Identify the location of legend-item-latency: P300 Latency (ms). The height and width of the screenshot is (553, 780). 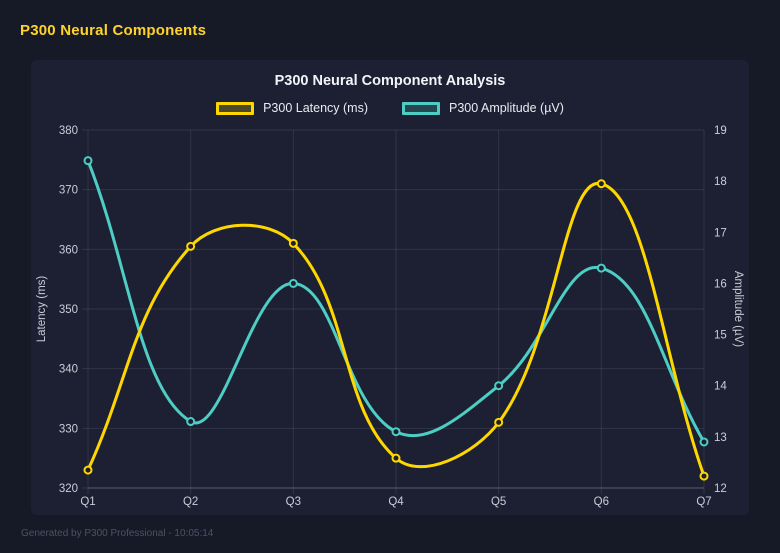
(292, 108).